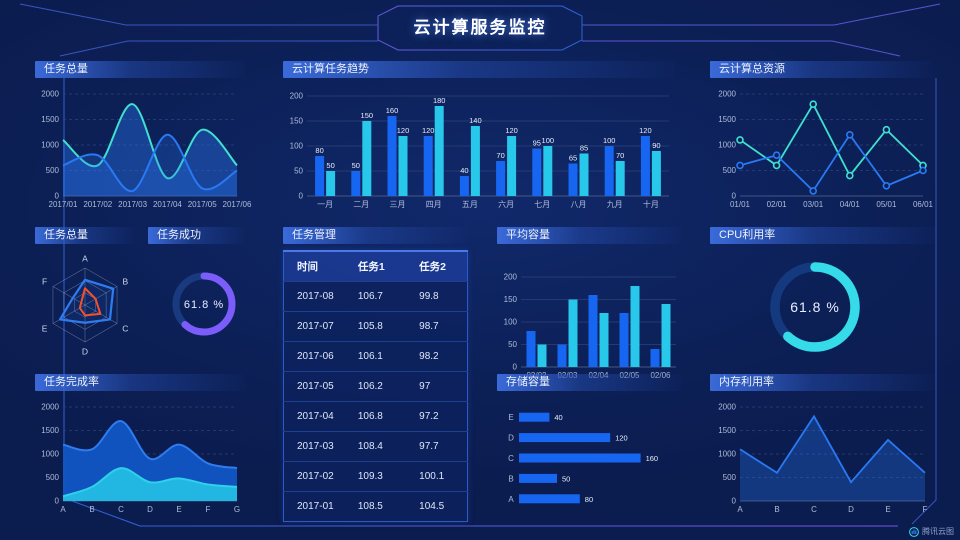  What do you see at coordinates (437, 506) in the screenshot?
I see `table-cell: 104.5` at bounding box center [437, 506].